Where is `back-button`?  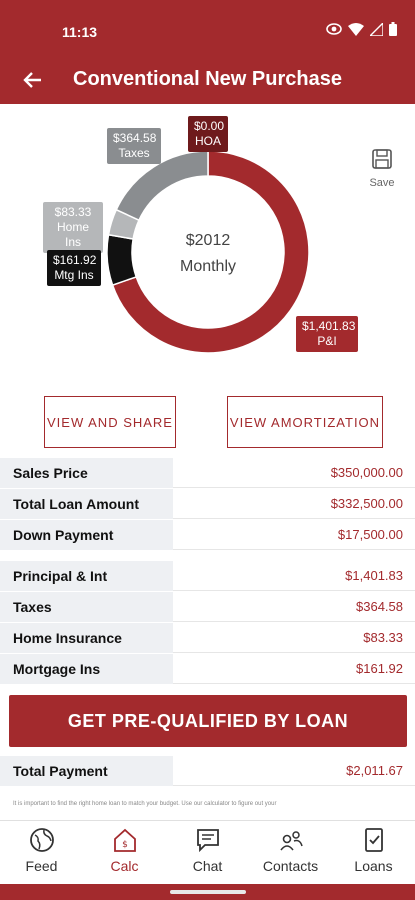
back-button is located at coordinates (32, 80).